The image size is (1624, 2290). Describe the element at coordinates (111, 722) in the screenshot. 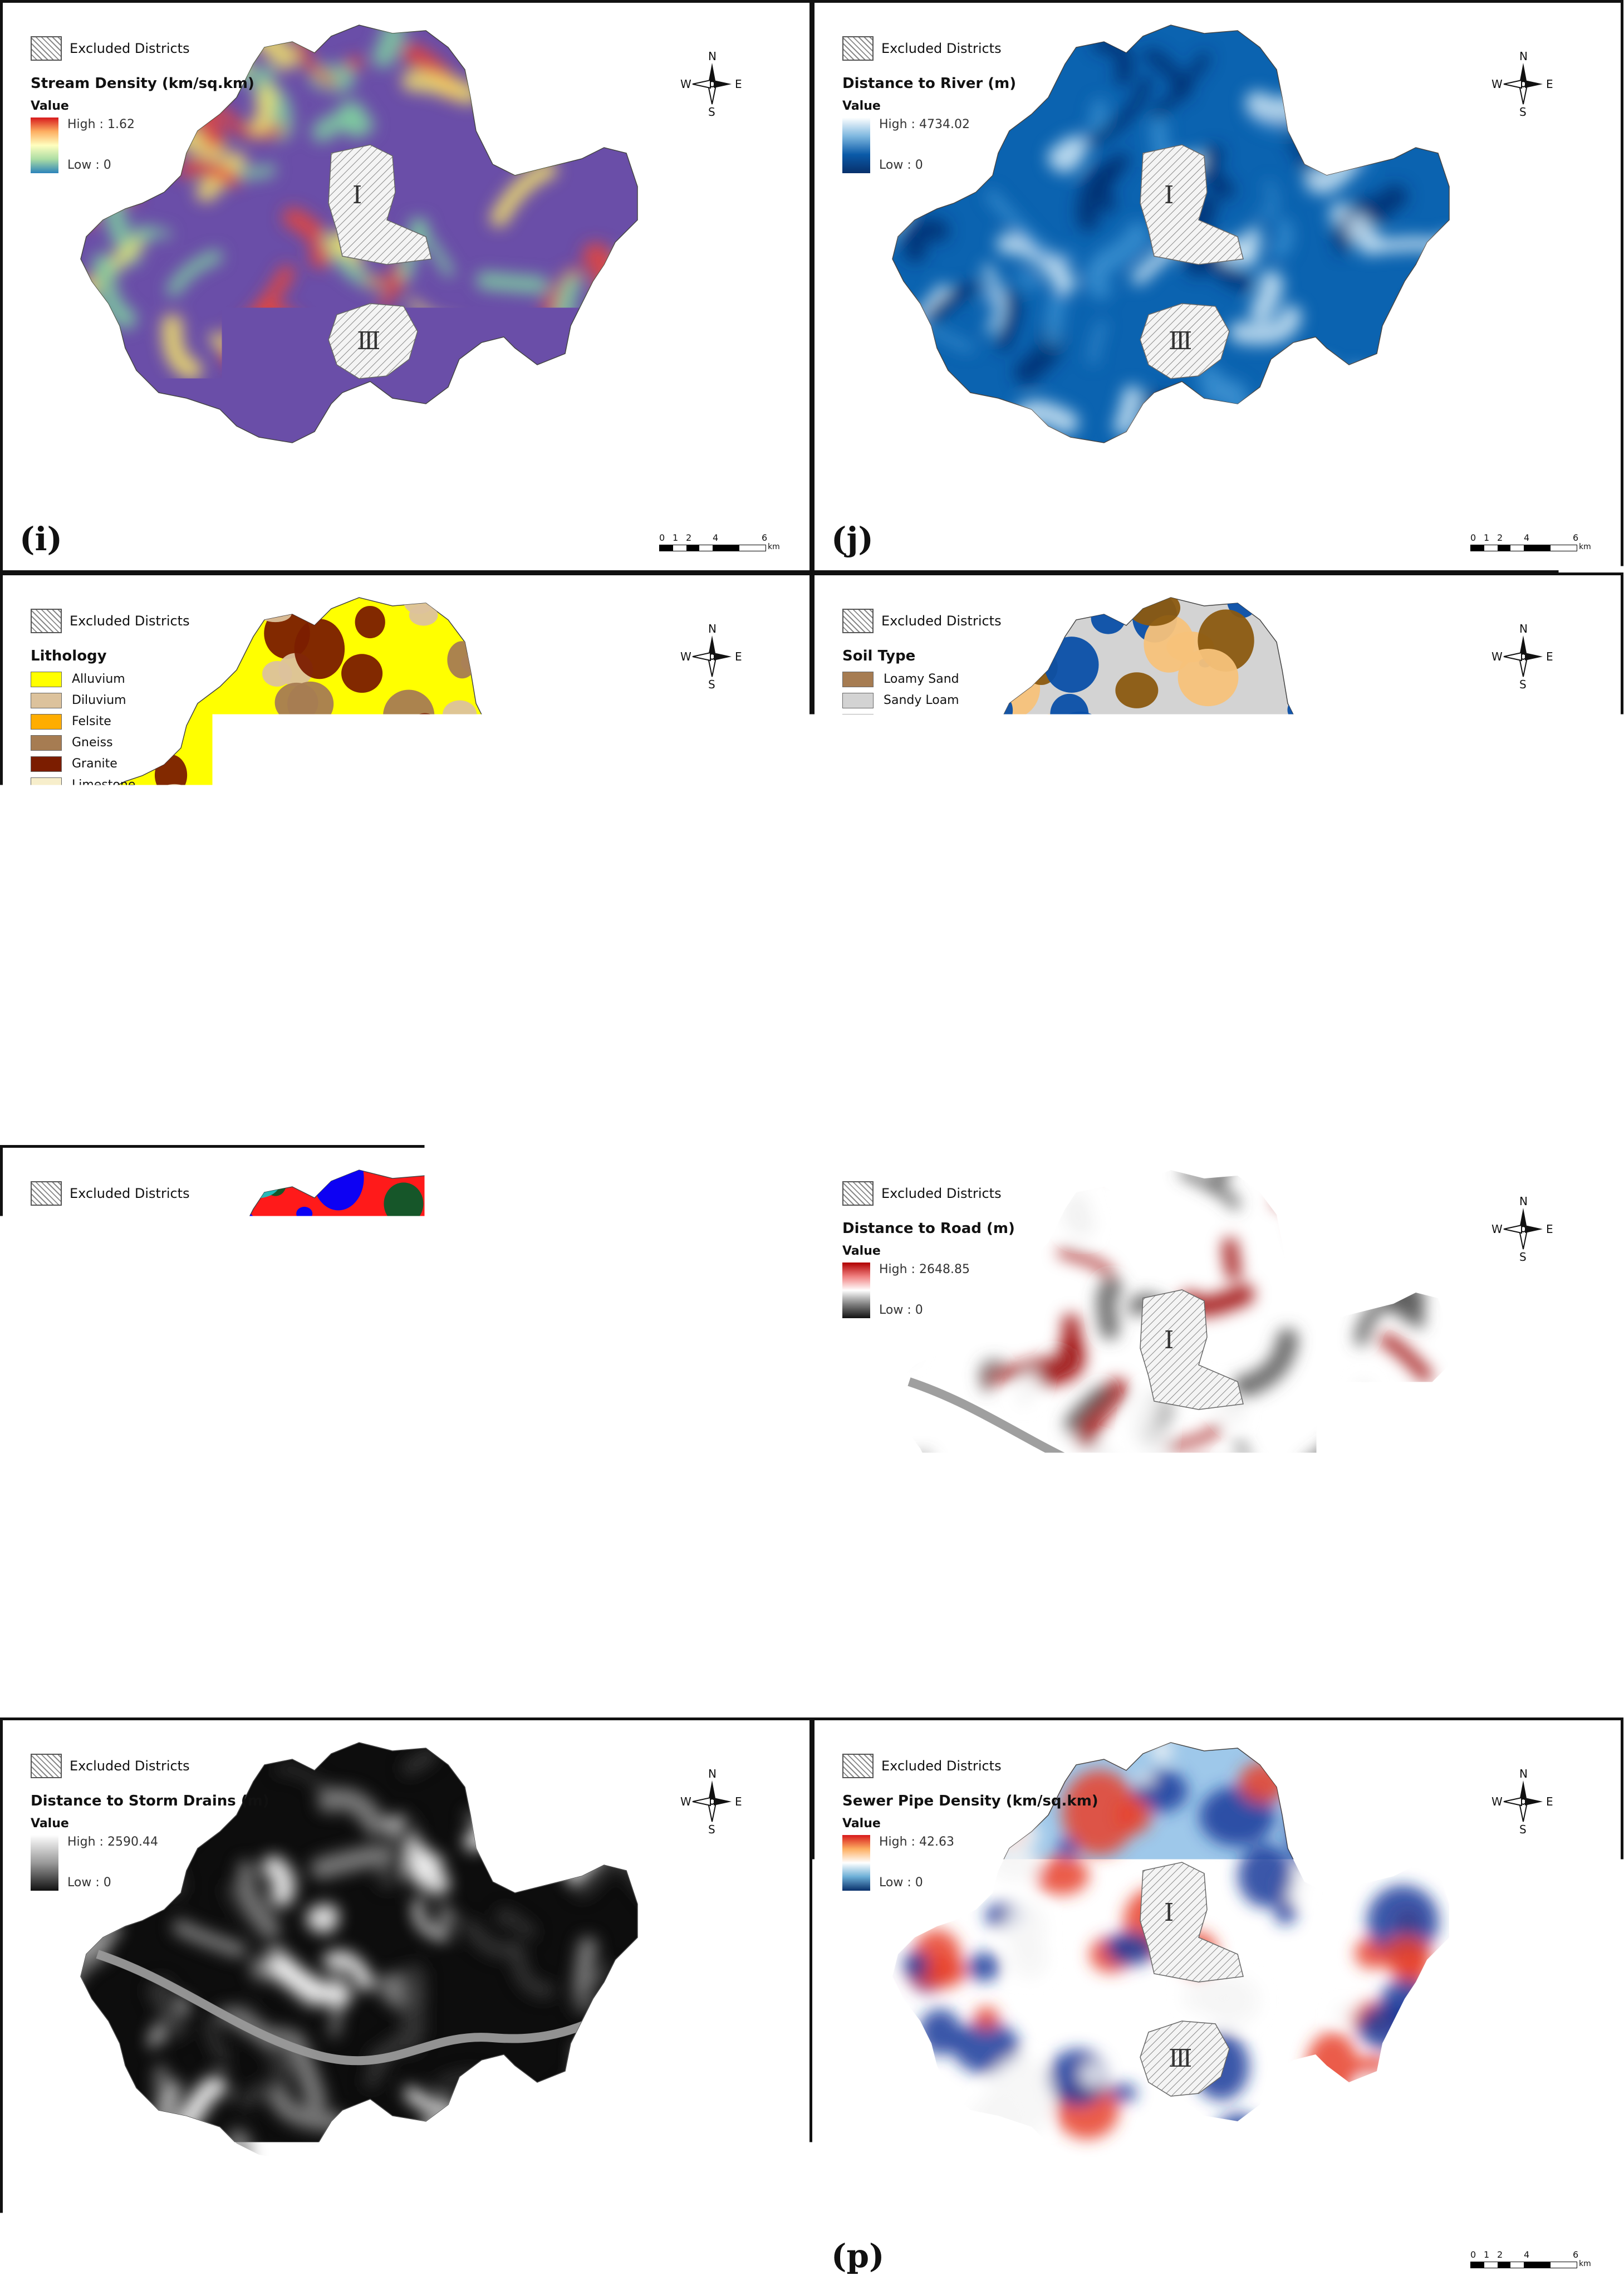

I see `legend-item: Felsite` at that location.